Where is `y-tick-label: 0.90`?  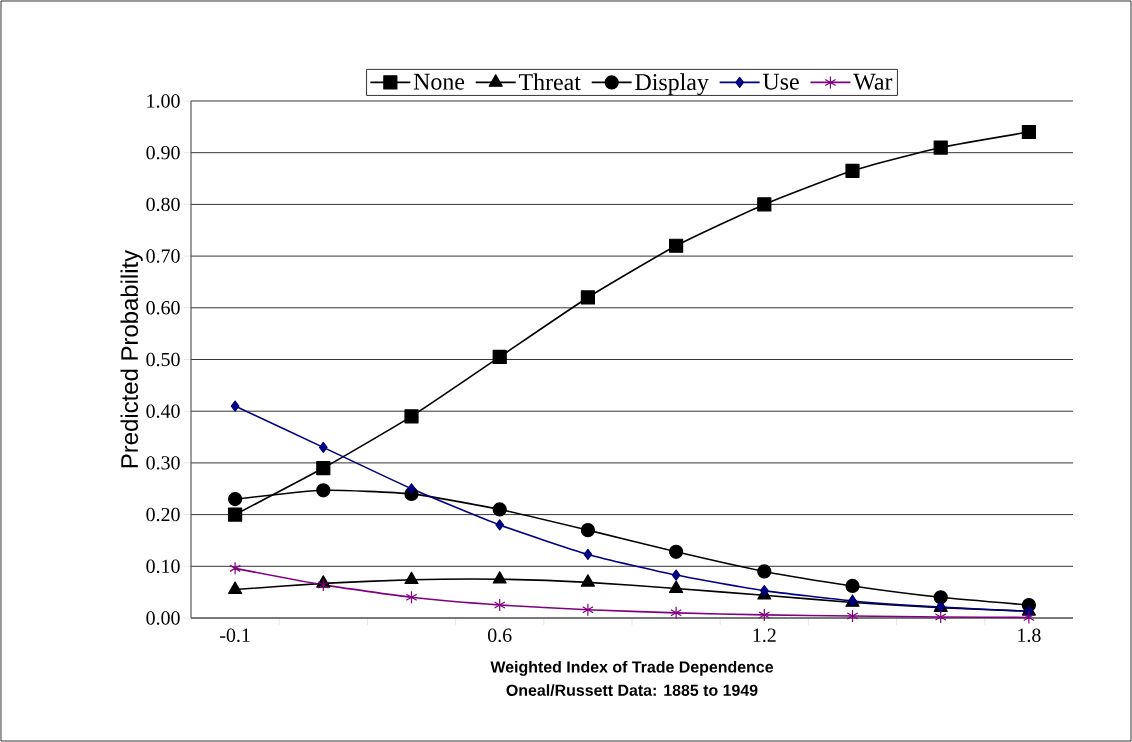 y-tick-label: 0.90 is located at coordinates (163, 152).